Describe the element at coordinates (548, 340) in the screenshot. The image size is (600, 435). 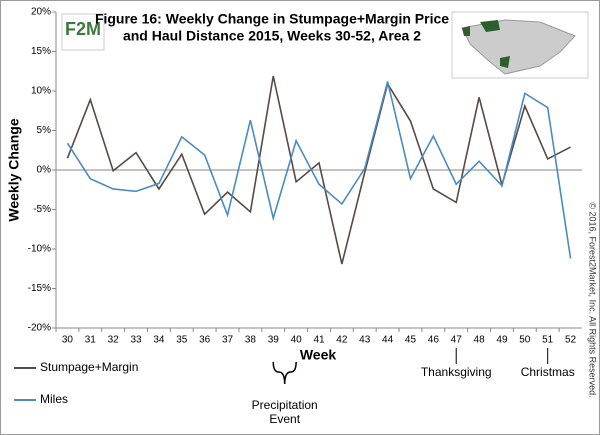
I see `x-tick-label: 51` at that location.